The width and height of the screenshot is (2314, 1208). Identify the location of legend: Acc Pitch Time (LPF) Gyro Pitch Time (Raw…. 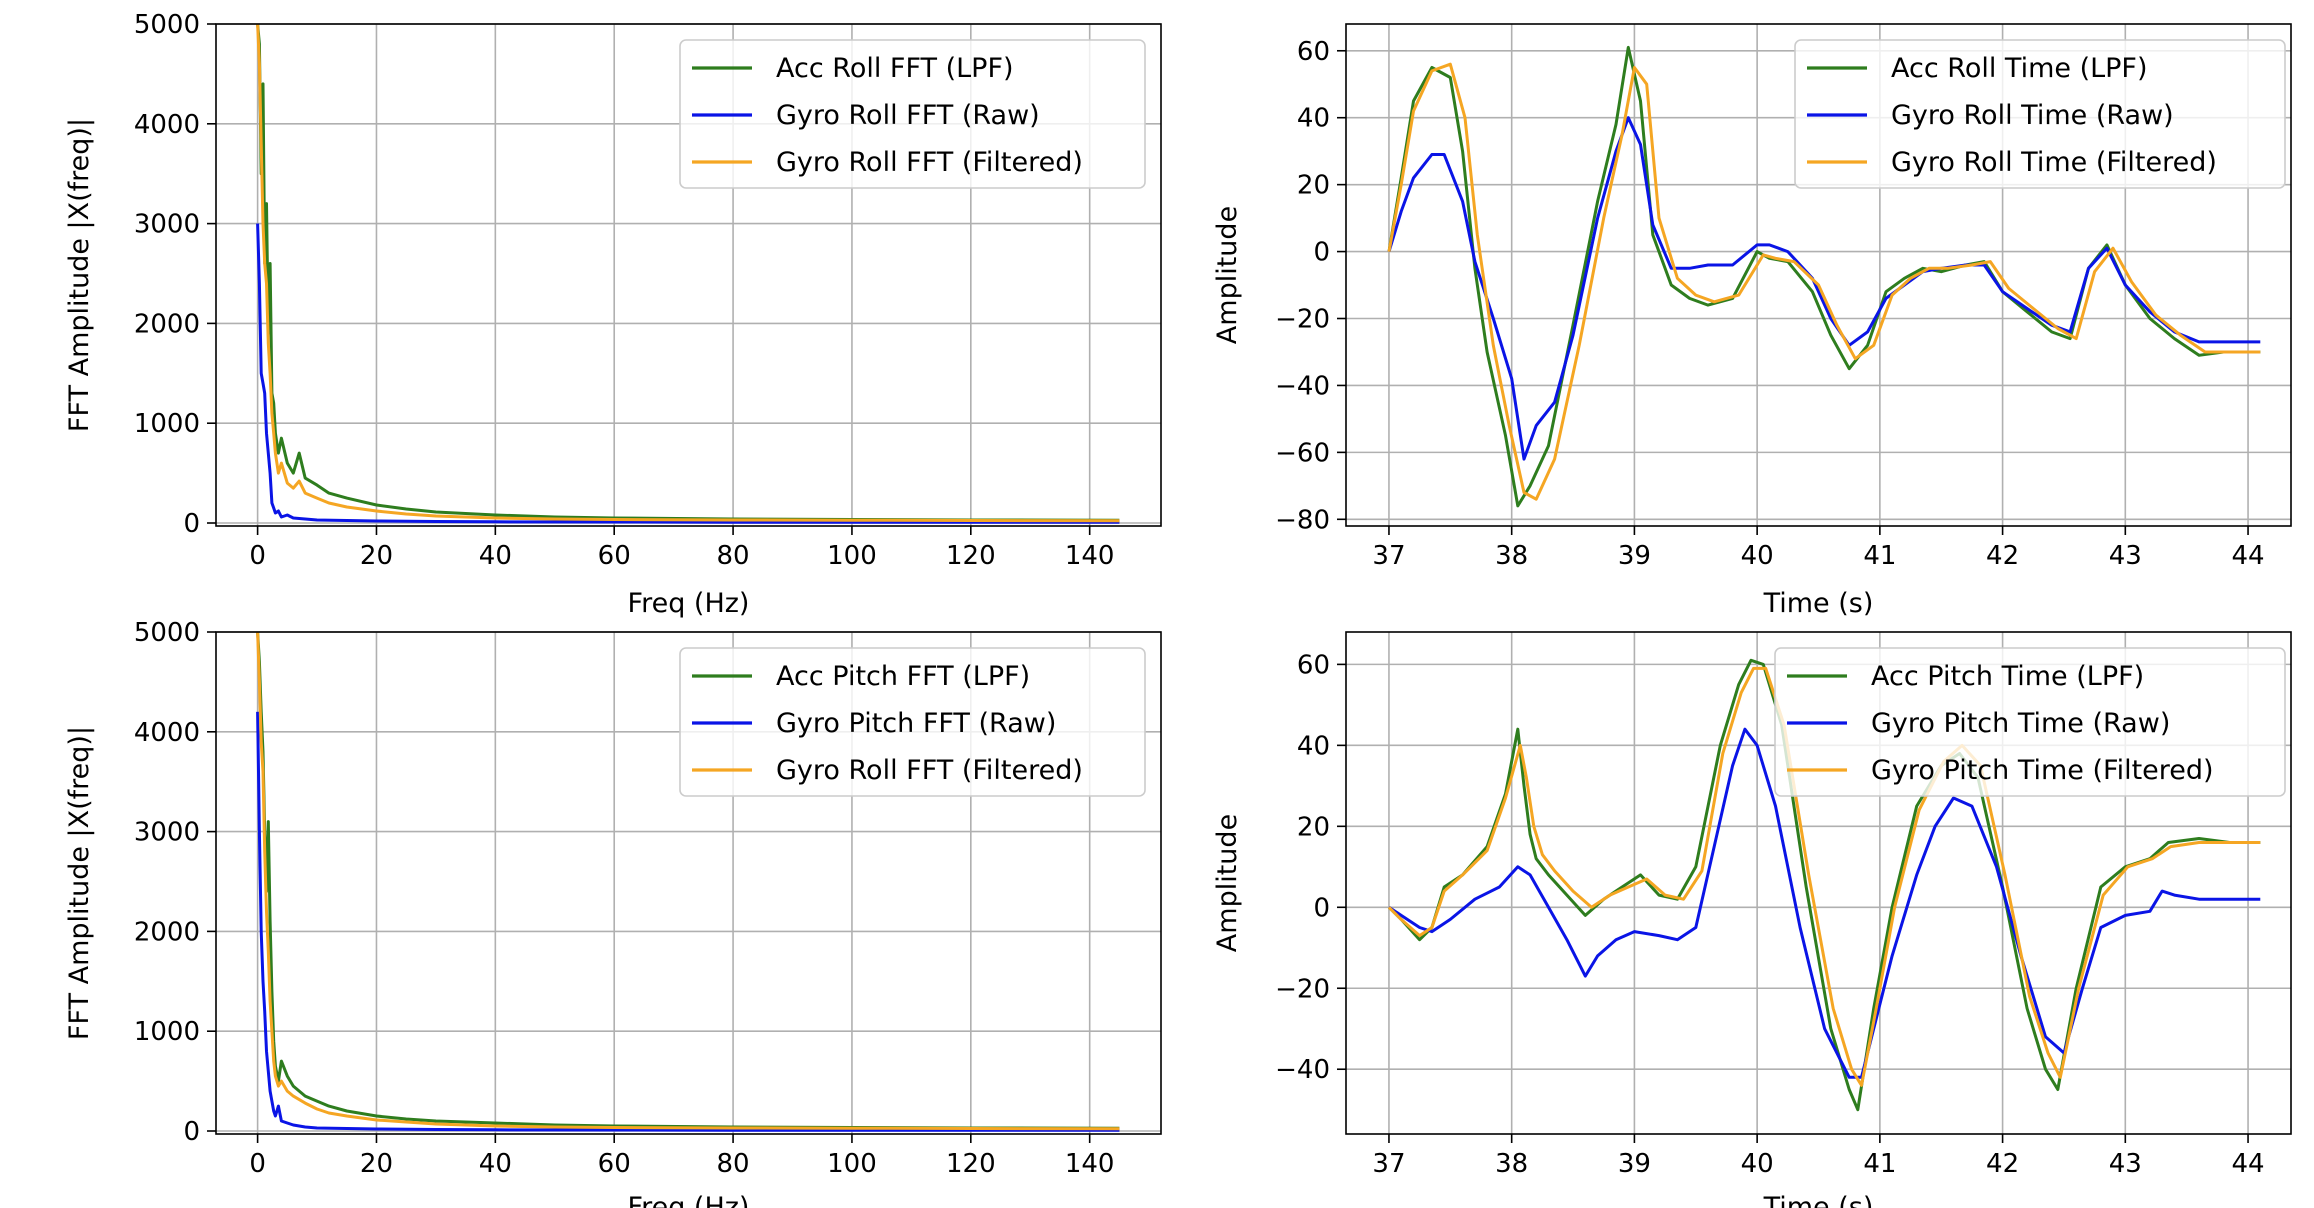
(2030, 722).